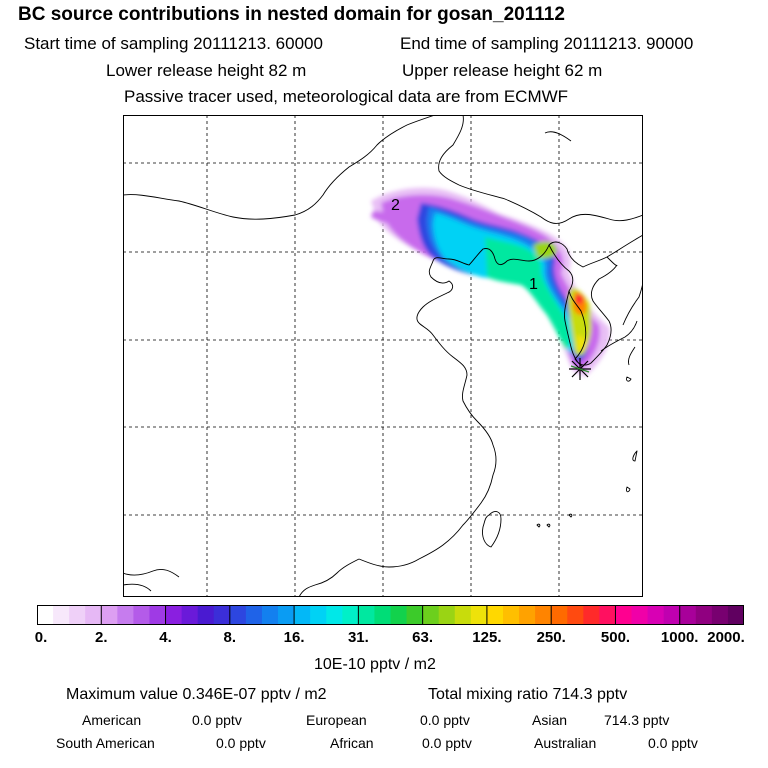  I want to click on colorbar-tick-label: 31., so click(358, 637).